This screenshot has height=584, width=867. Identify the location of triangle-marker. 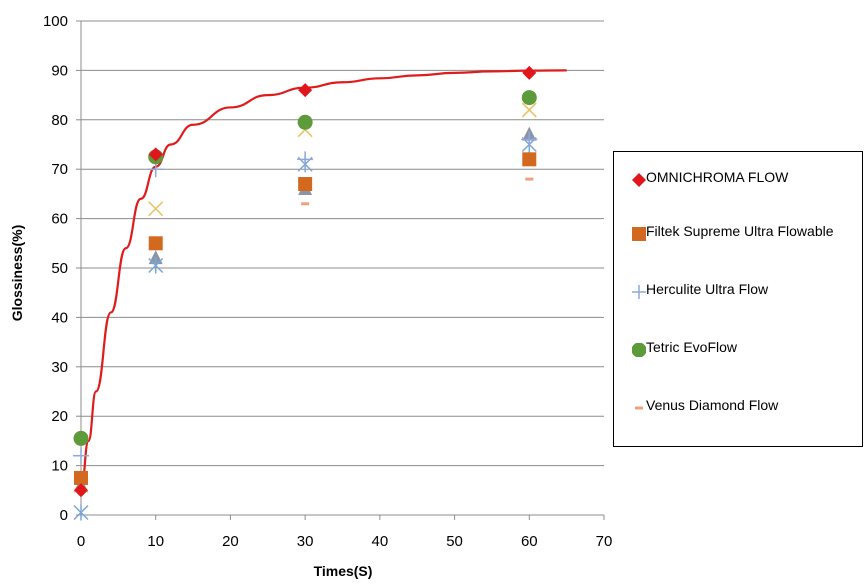
(155, 257).